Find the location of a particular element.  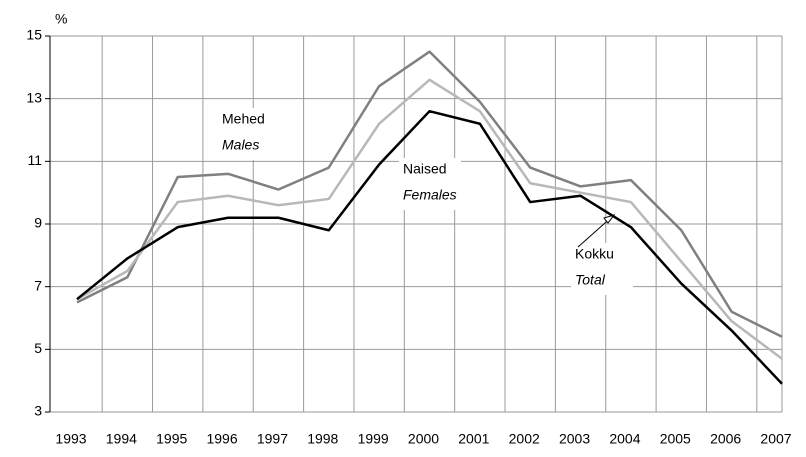

x-tick-label: 2000 is located at coordinates (423, 439).